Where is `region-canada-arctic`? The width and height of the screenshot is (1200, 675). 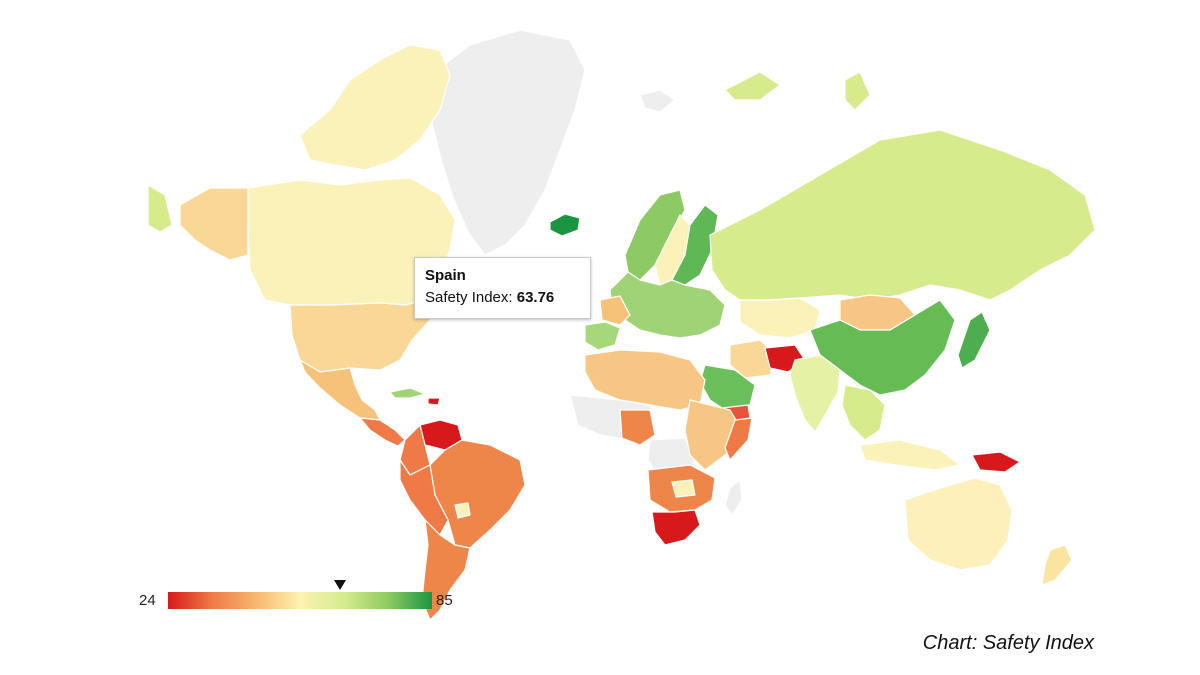
region-canada-arctic is located at coordinates (375, 107).